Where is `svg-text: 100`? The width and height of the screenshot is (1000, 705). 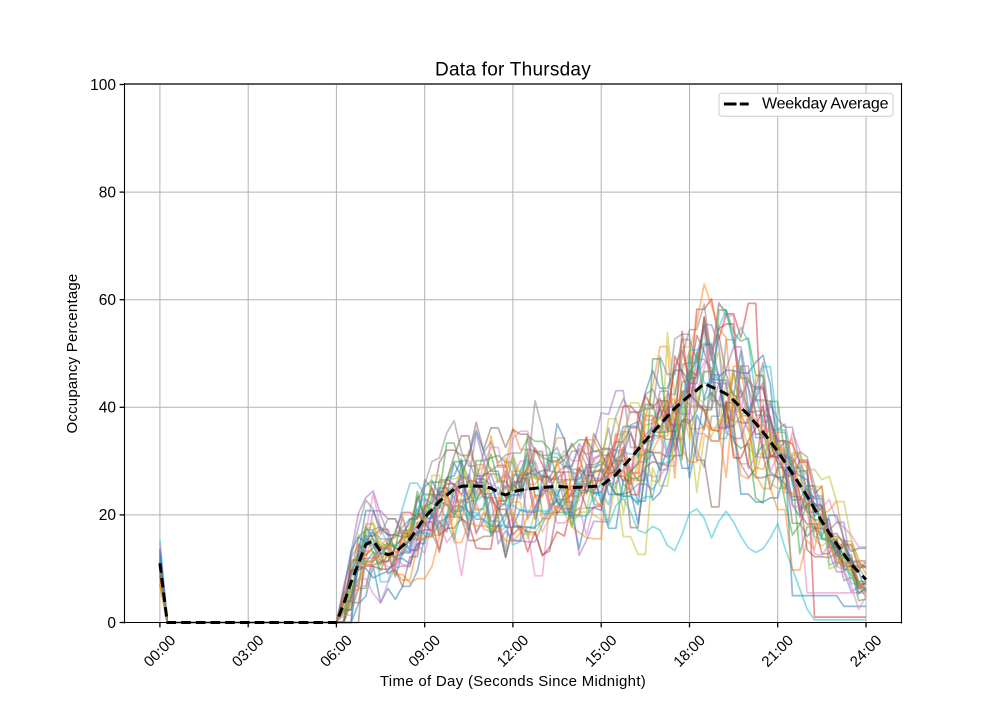 svg-text: 100 is located at coordinates (103, 85).